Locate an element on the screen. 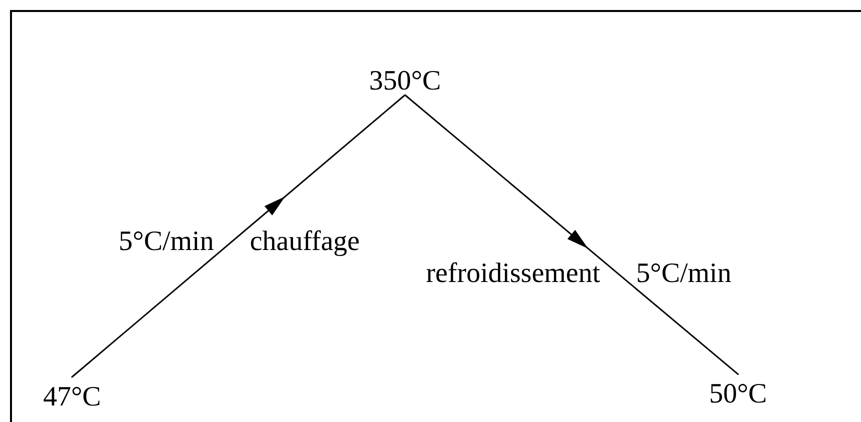 This screenshot has width=861, height=422. data-label: 350°C is located at coordinates (405, 81).